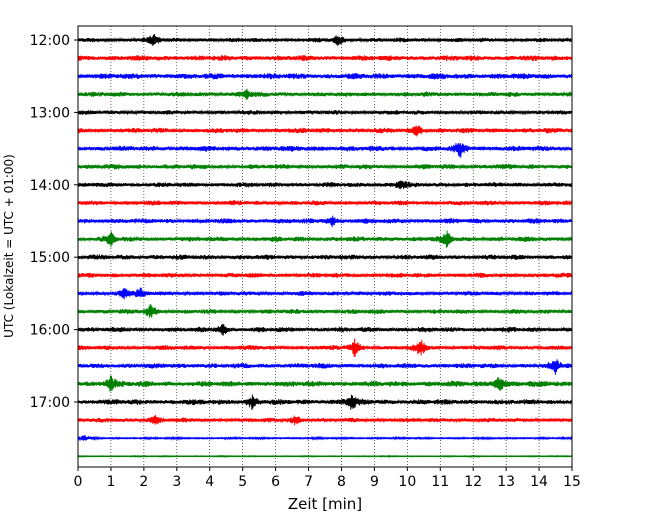  What do you see at coordinates (176, 482) in the screenshot?
I see `x-tick-label: 3` at bounding box center [176, 482].